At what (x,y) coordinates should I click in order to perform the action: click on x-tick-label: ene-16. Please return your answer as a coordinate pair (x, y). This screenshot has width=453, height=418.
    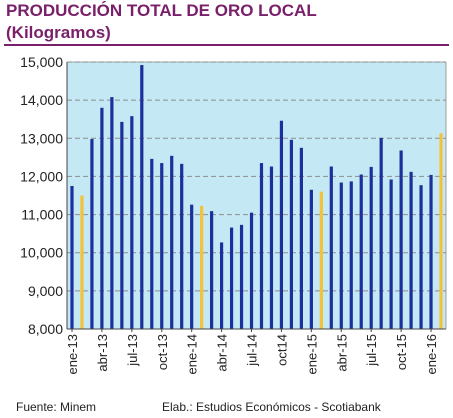
    Looking at the image, I should click on (431, 354).